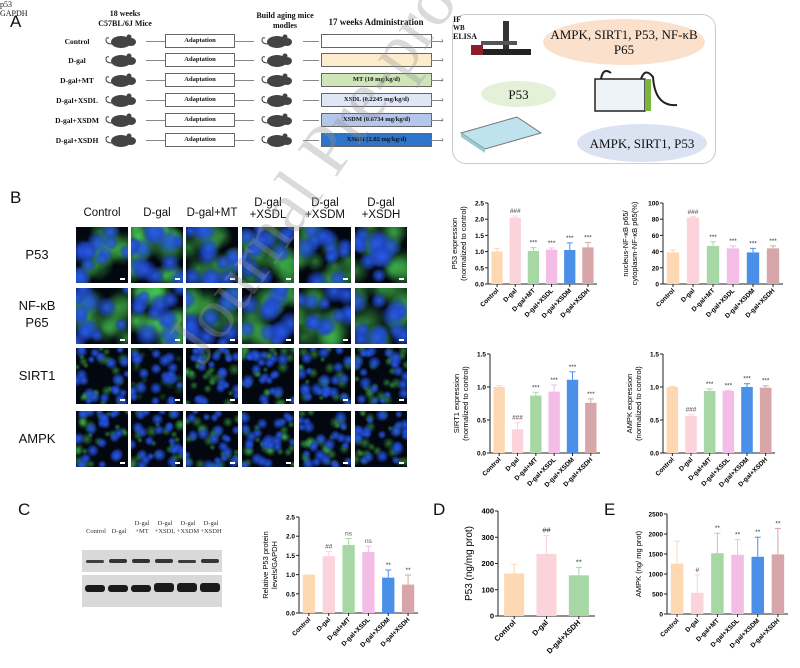 The image size is (800, 668). I want to click on mouse-icon, so click(120, 100).